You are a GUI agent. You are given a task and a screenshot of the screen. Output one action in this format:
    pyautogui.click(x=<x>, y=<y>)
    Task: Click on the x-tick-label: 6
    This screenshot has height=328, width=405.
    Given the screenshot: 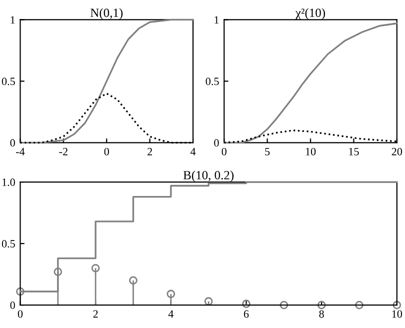 What is the action you would take?
    pyautogui.click(x=246, y=314)
    